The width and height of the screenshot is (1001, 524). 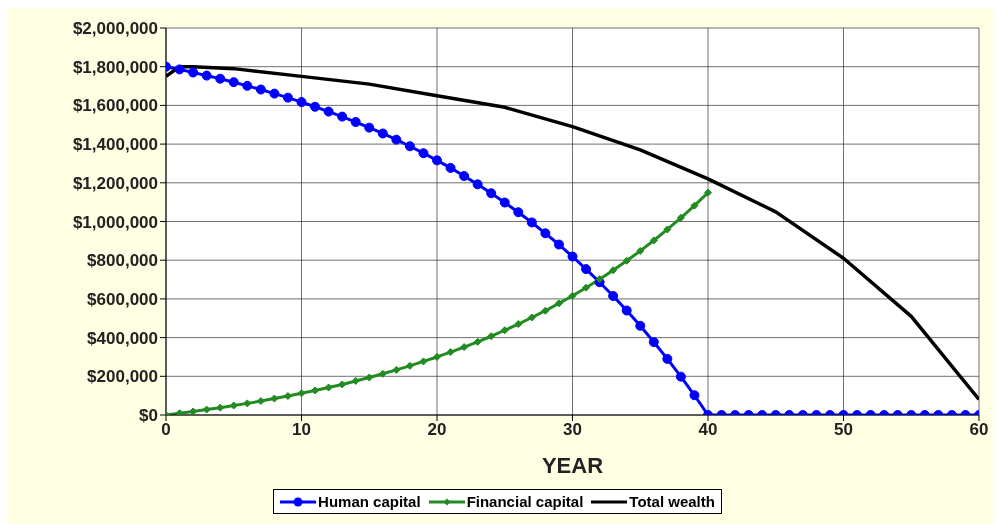 I want to click on y-tick-label: $1,200,000, so click(x=115, y=183).